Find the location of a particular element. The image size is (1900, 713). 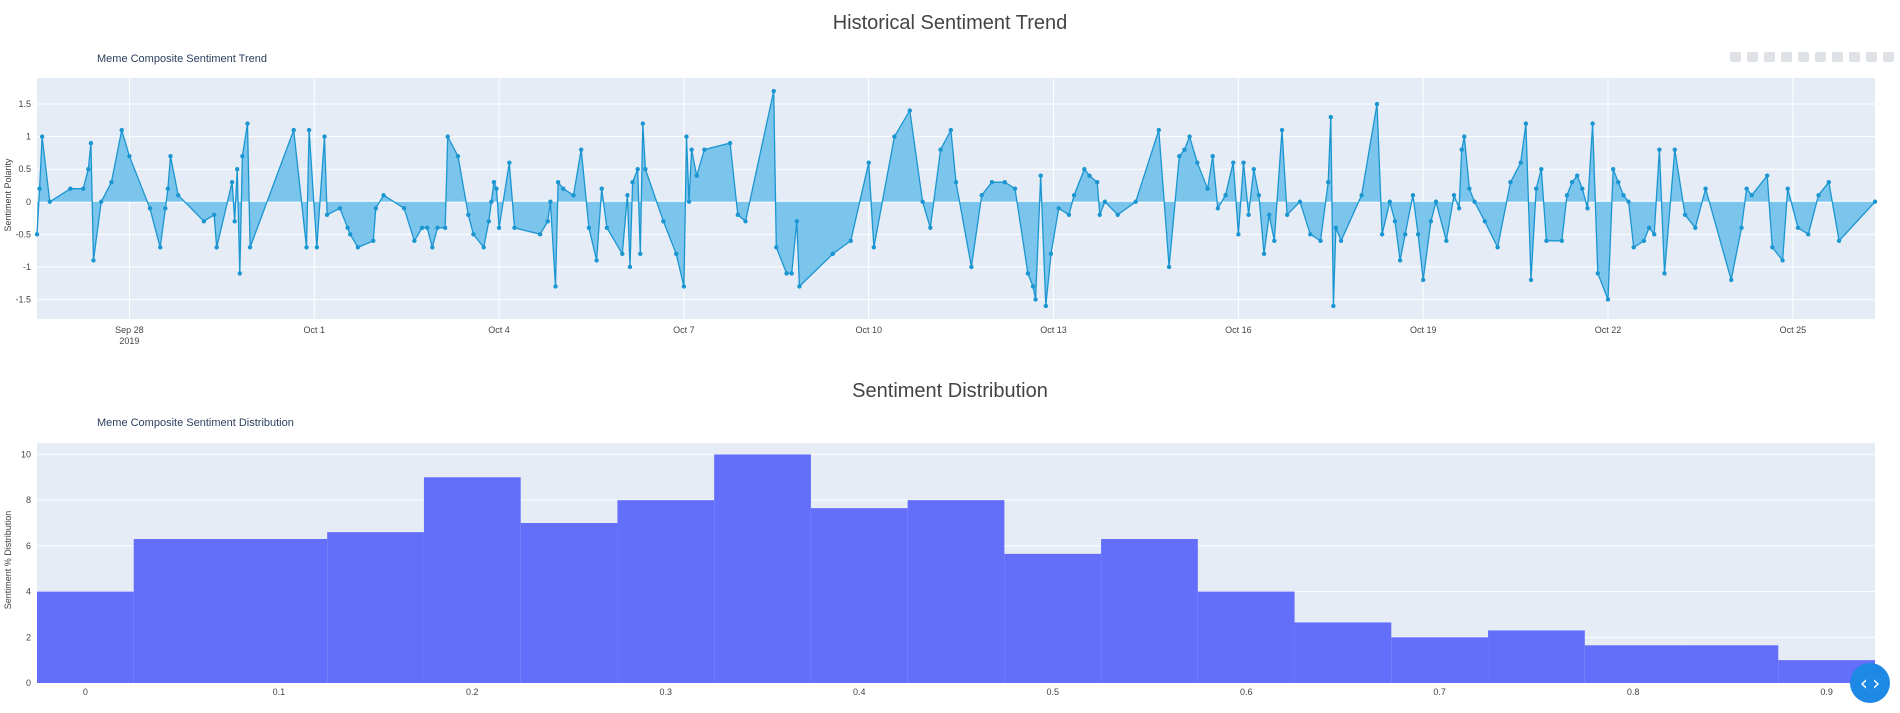

trend-y-tick-label: 1.5 is located at coordinates (24, 104).